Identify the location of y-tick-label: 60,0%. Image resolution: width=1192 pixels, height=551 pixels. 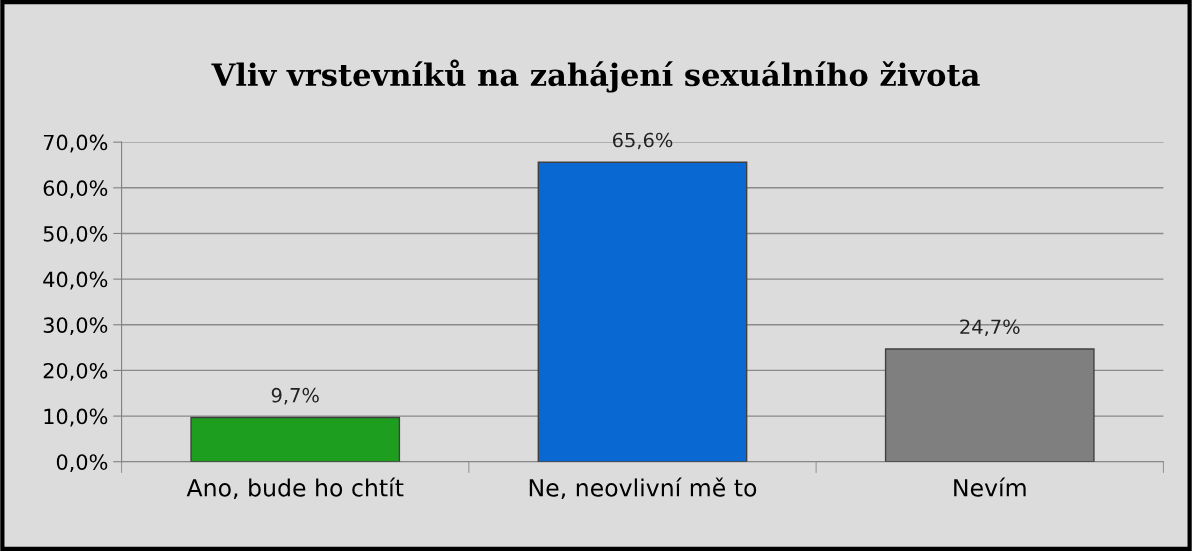
(75, 189).